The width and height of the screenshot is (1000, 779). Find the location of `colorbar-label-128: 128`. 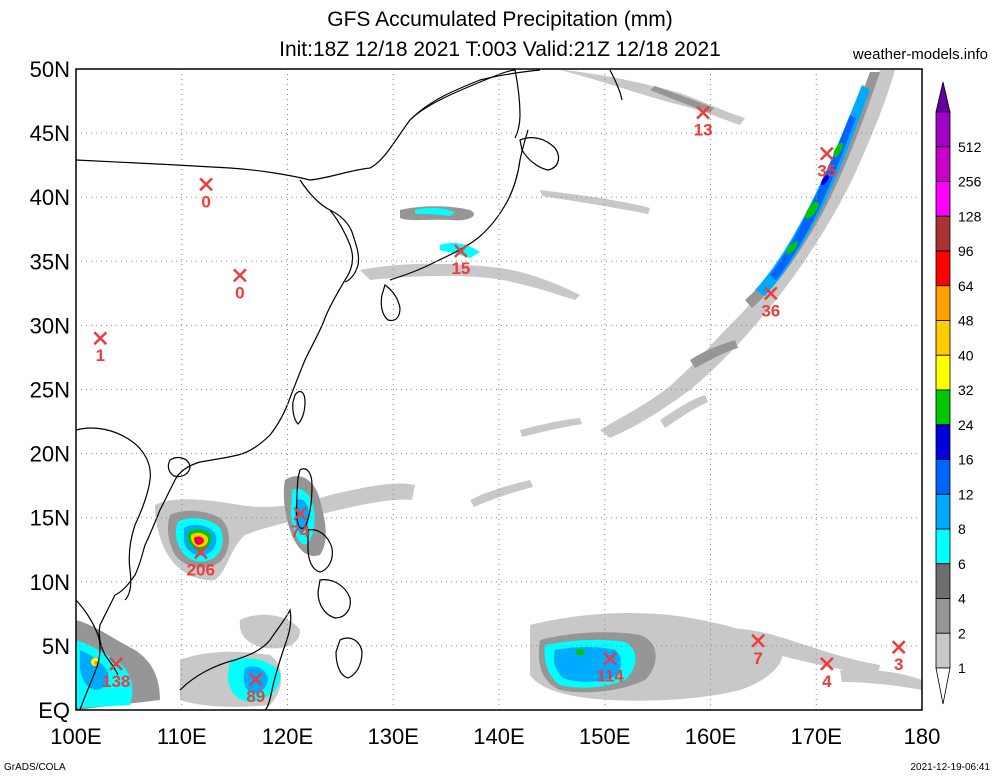

colorbar-label-128: 128 is located at coordinates (970, 216).